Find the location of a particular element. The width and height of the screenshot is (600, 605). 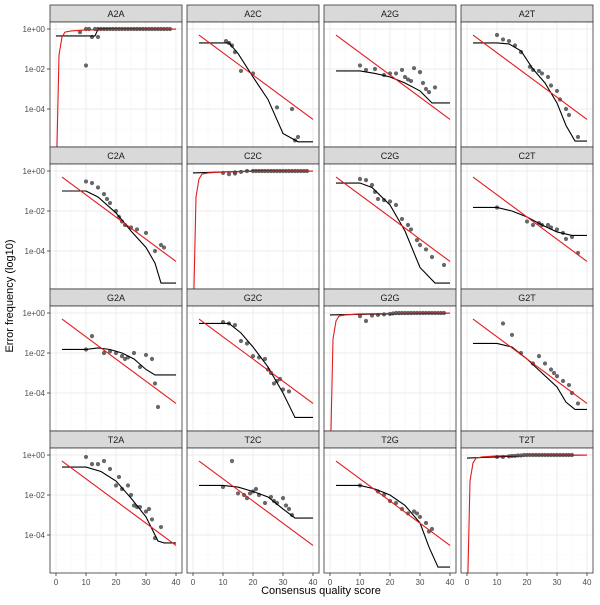

facet-panel-a2c: A2C is located at coordinates (253, 76).